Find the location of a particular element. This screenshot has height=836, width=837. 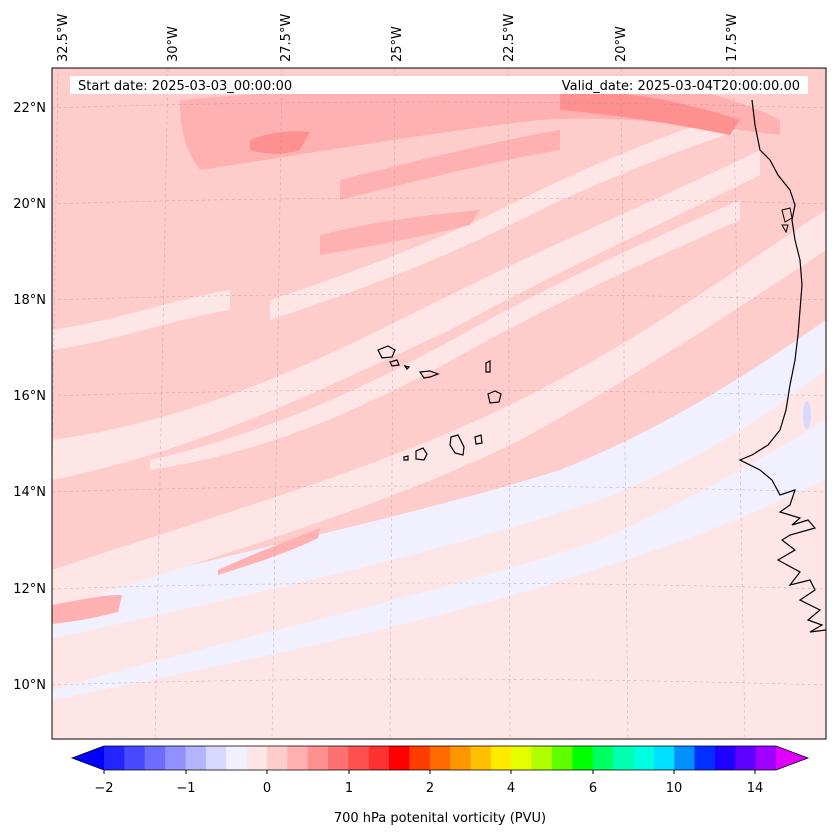

lon-label: 32.5°W is located at coordinates (63, 38).